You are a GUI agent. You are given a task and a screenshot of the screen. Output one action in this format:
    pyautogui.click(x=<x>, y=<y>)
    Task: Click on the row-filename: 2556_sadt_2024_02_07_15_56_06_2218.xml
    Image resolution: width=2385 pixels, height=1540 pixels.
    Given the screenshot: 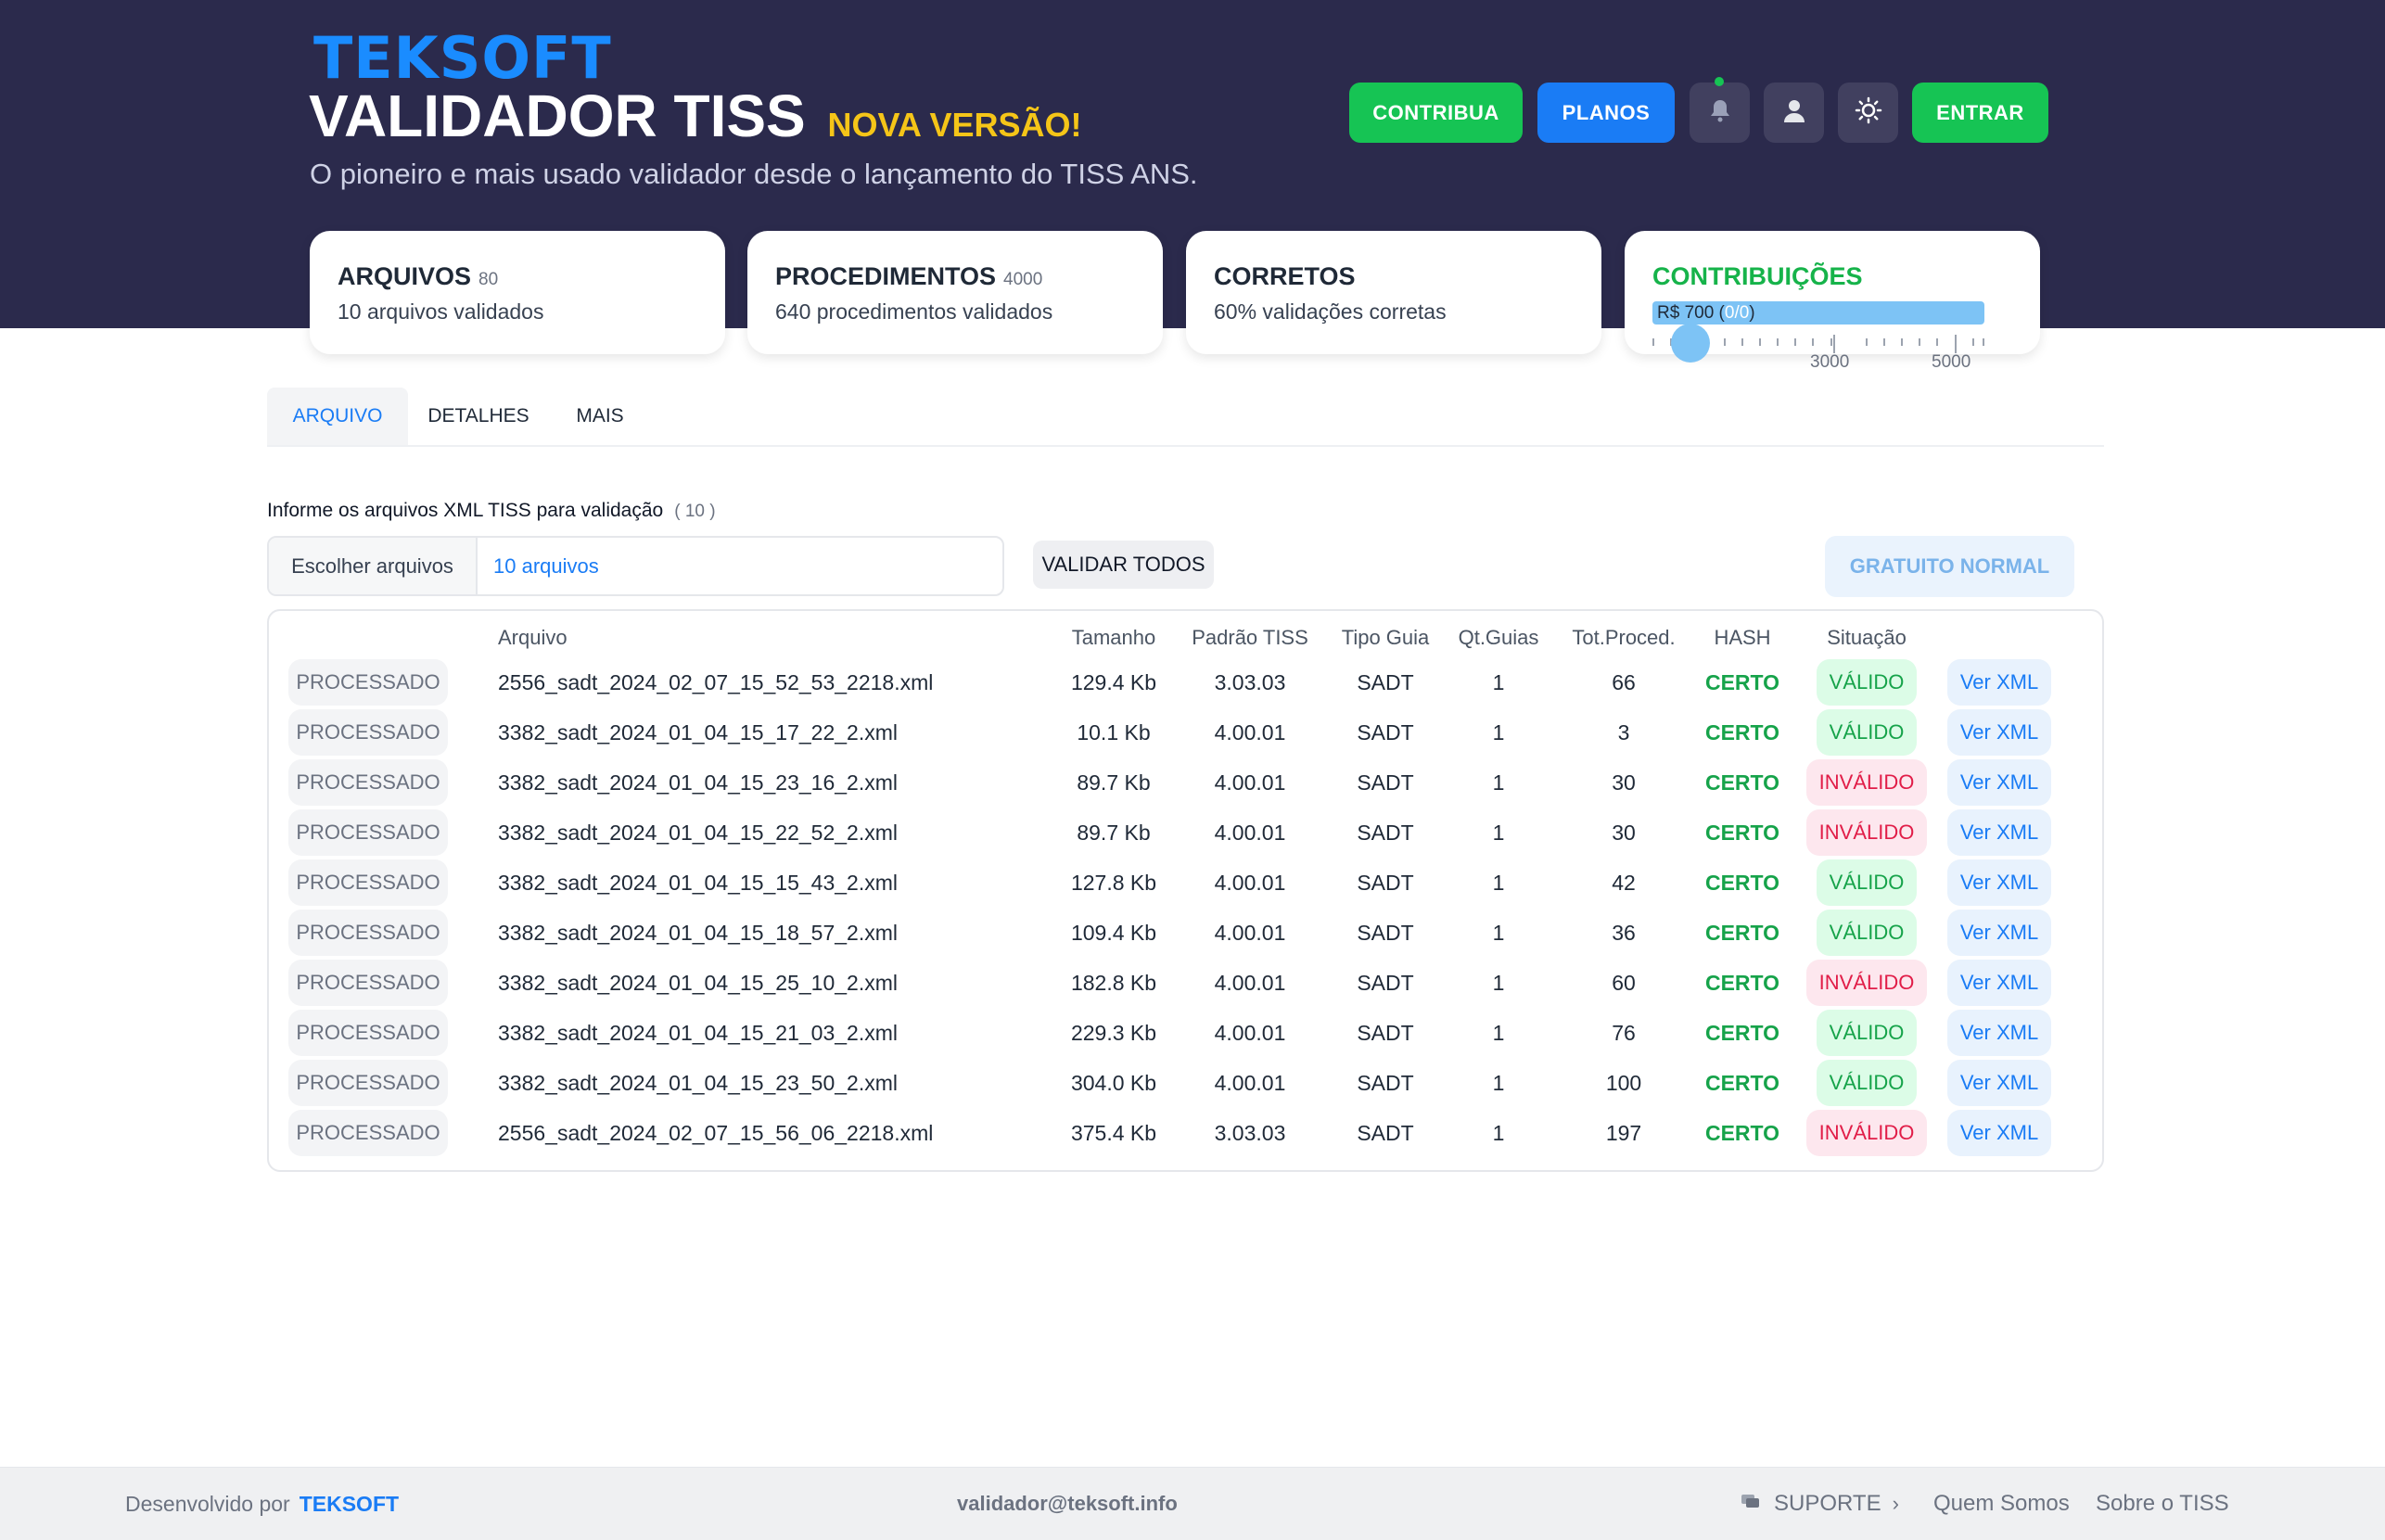 What is the action you would take?
    pyautogui.click(x=716, y=1133)
    